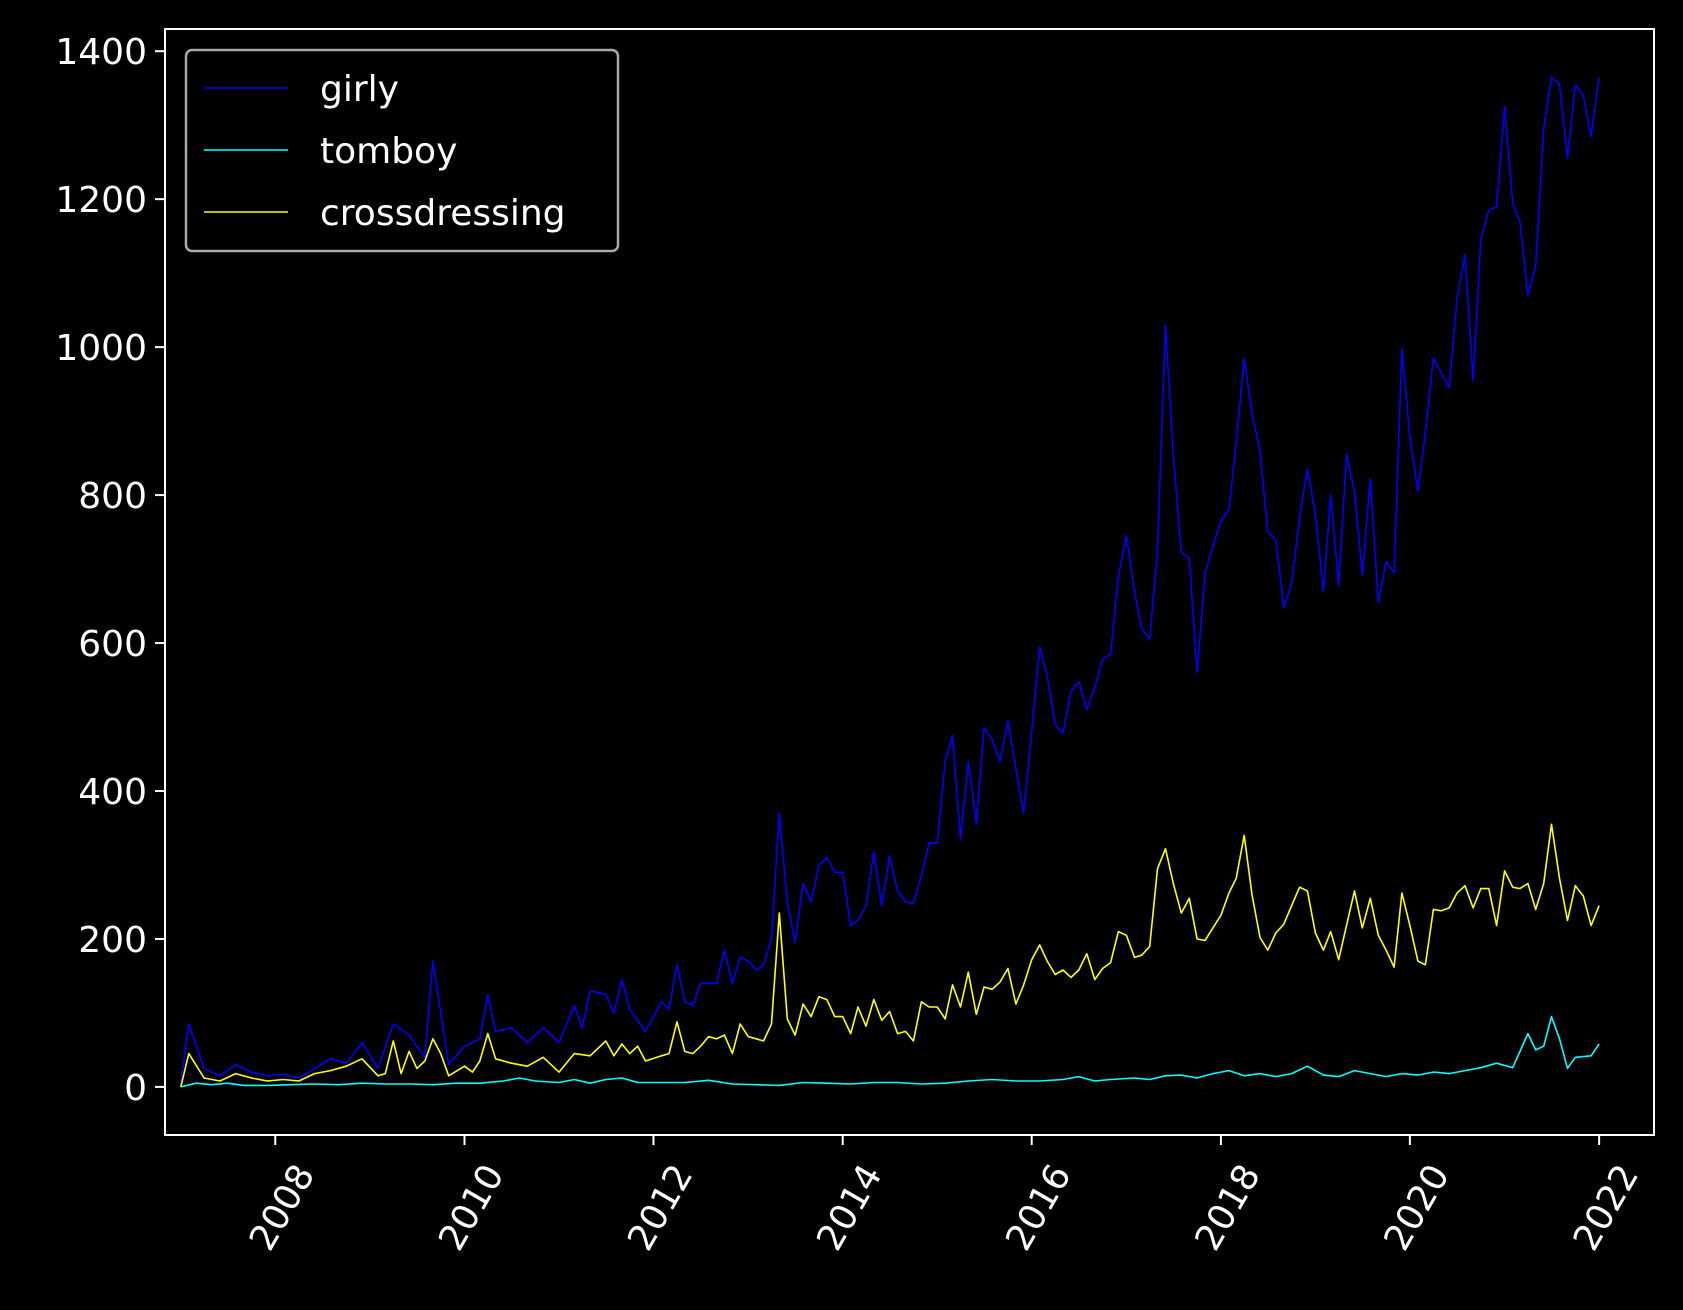 The image size is (1683, 1310). What do you see at coordinates (112, 496) in the screenshot?
I see `y-tick-label: 800` at bounding box center [112, 496].